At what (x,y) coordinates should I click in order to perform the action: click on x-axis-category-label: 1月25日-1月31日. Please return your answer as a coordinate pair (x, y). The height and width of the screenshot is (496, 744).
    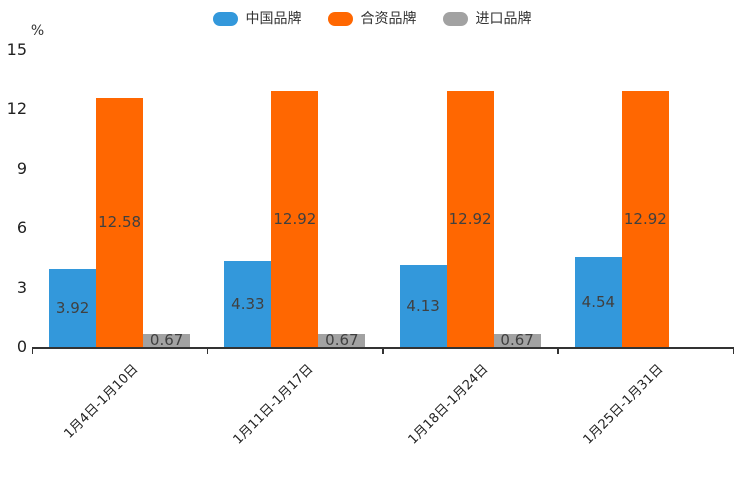
    Looking at the image, I should click on (624, 404).